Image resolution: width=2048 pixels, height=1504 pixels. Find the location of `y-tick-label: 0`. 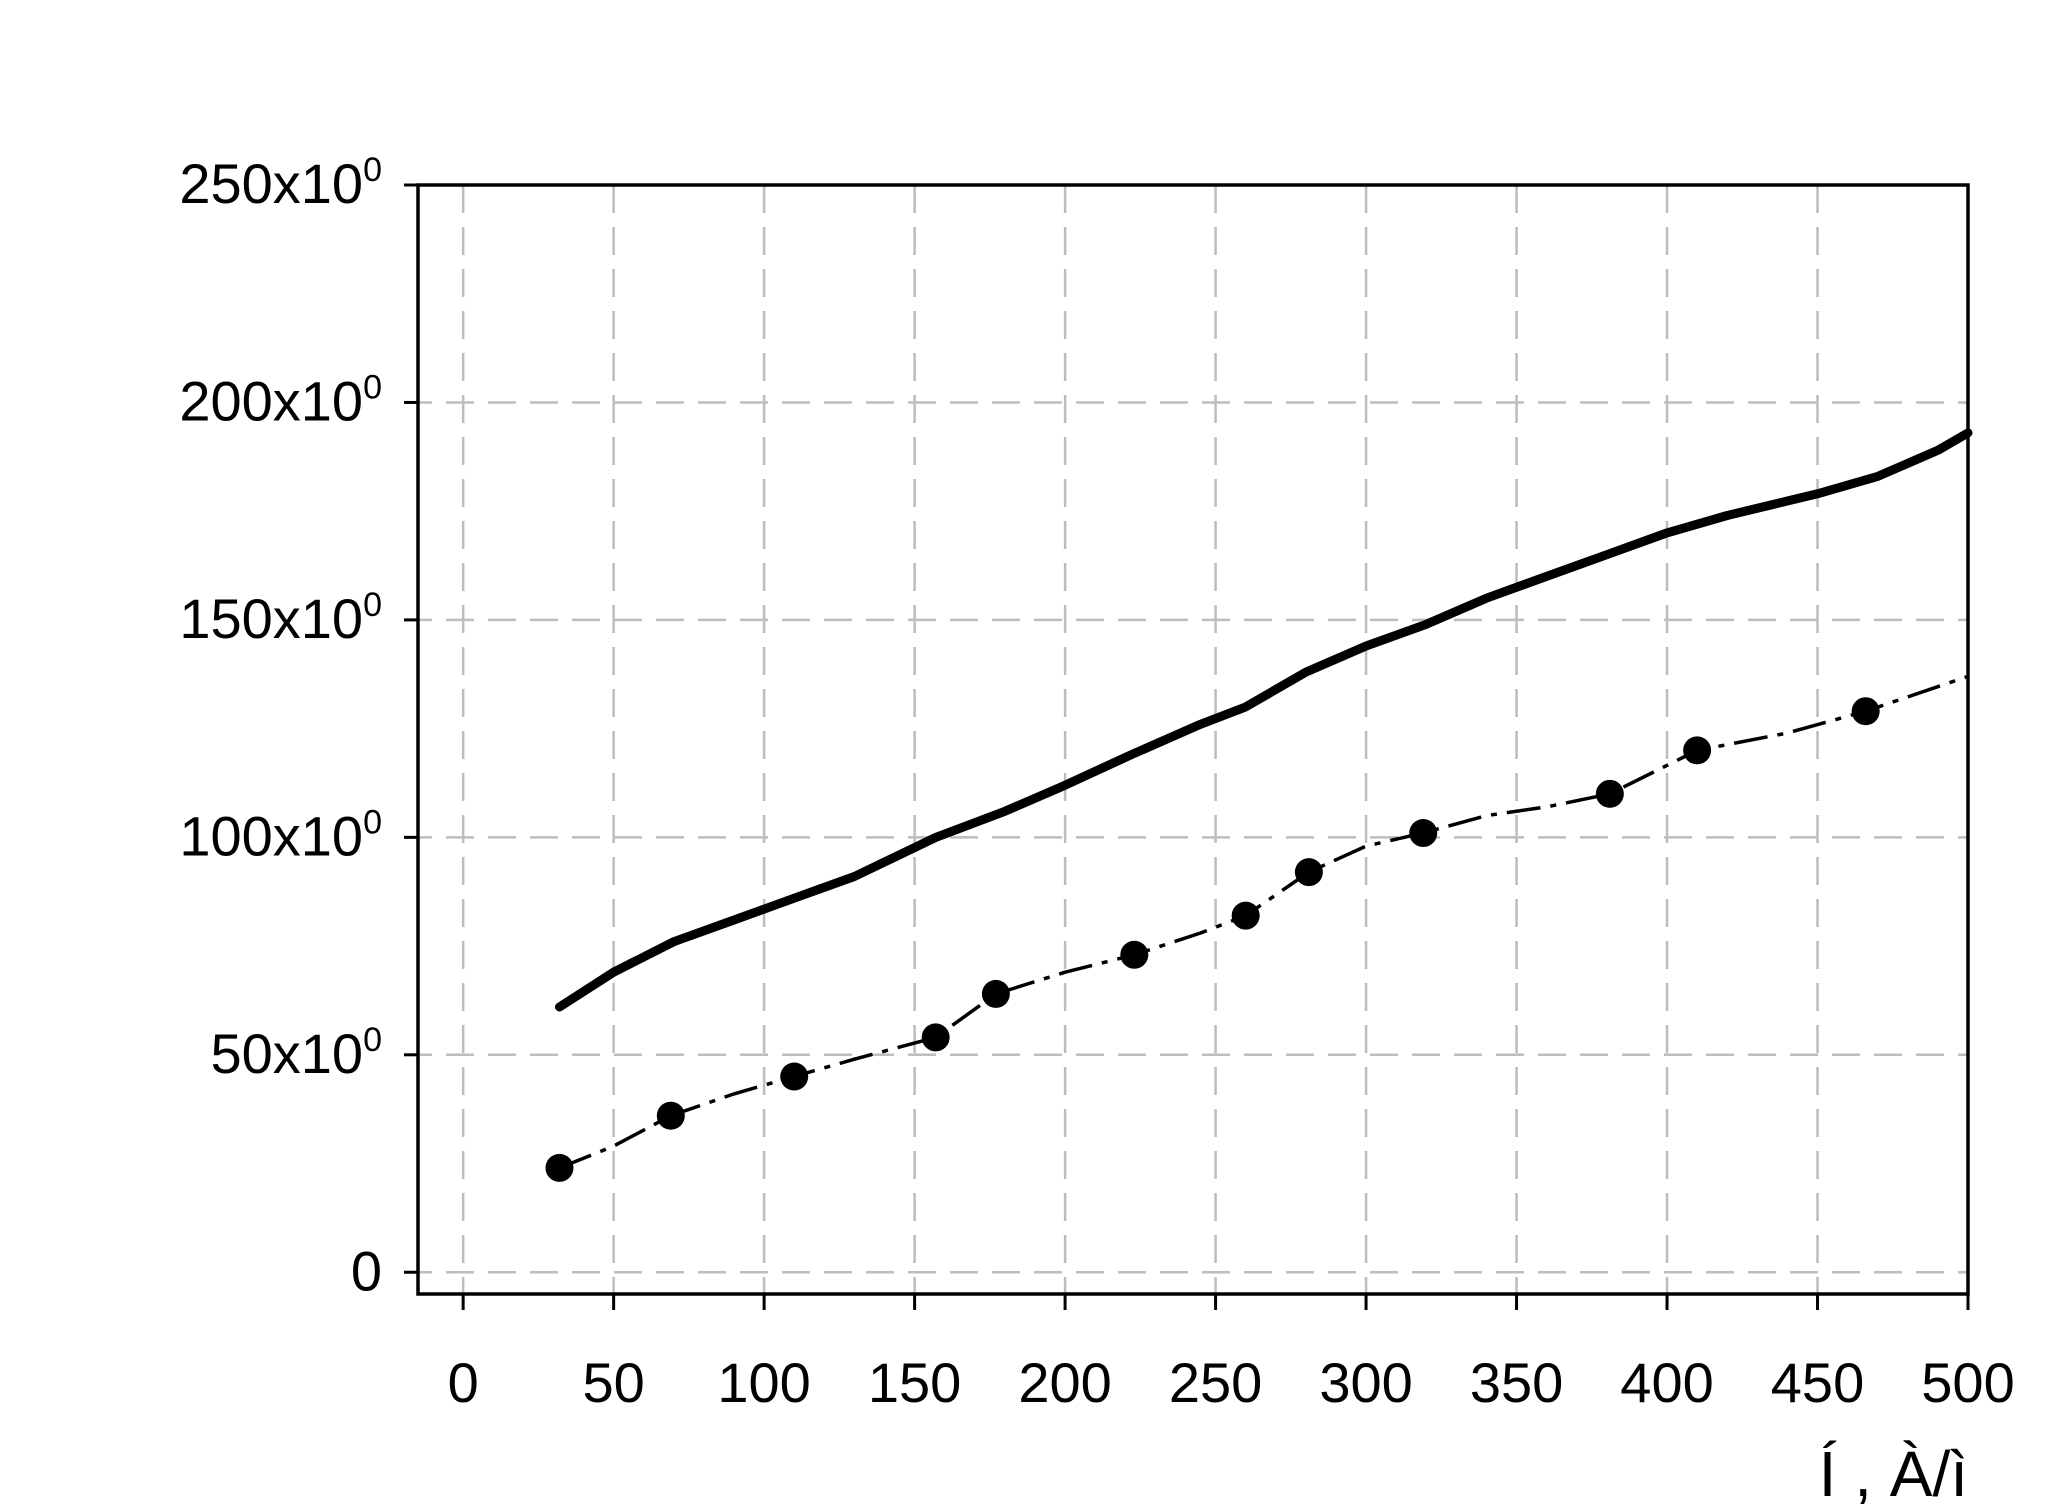

y-tick-label: 0 is located at coordinates (366, 1270).